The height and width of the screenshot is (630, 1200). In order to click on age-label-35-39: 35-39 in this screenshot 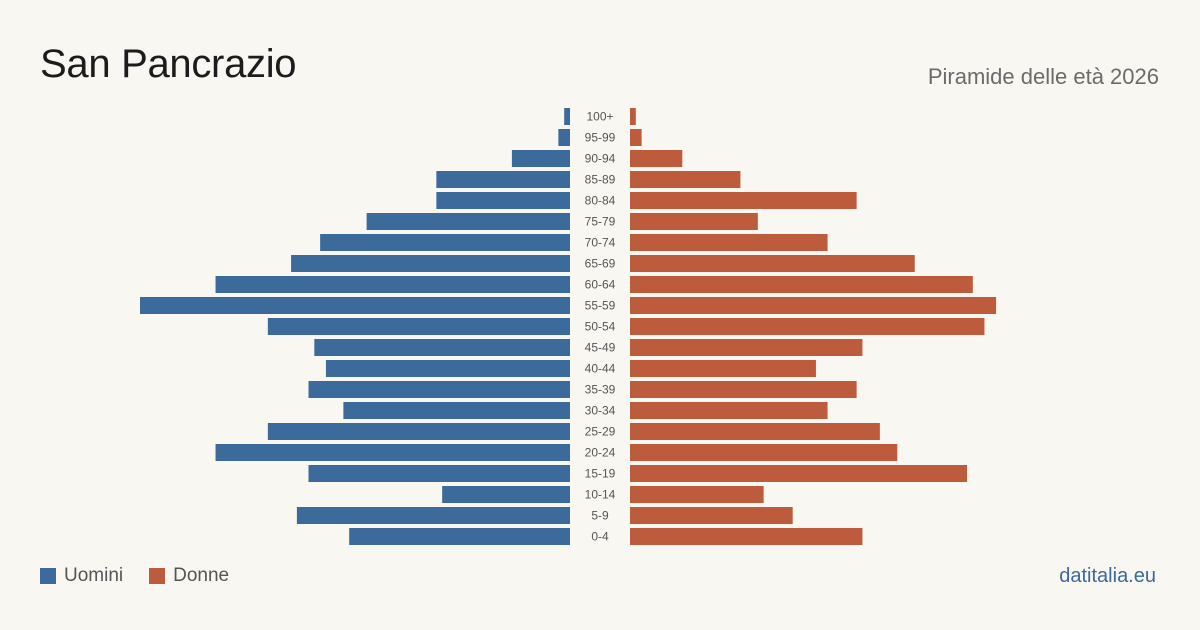, I will do `click(600, 390)`.